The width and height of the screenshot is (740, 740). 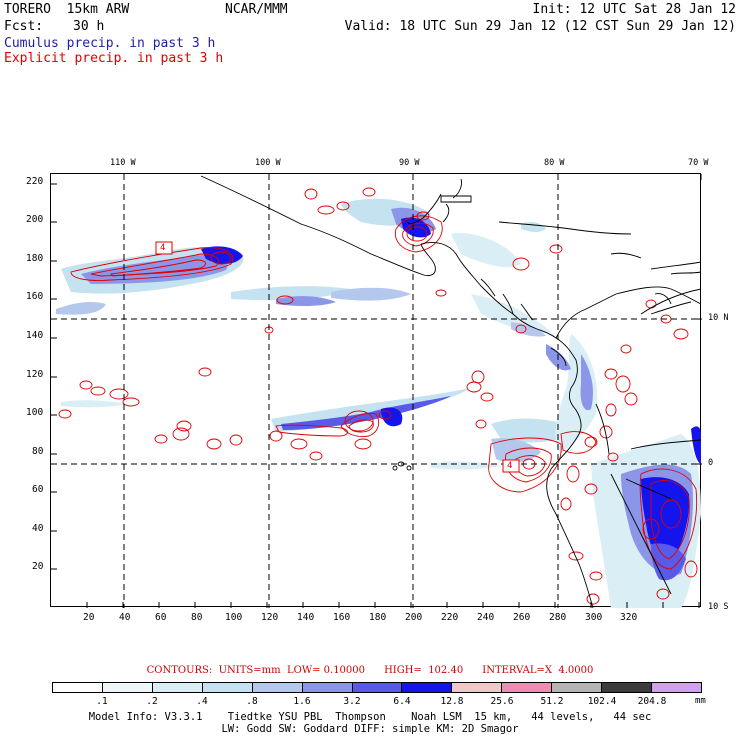 I want to click on y-tick-140: 140, so click(x=35, y=335).